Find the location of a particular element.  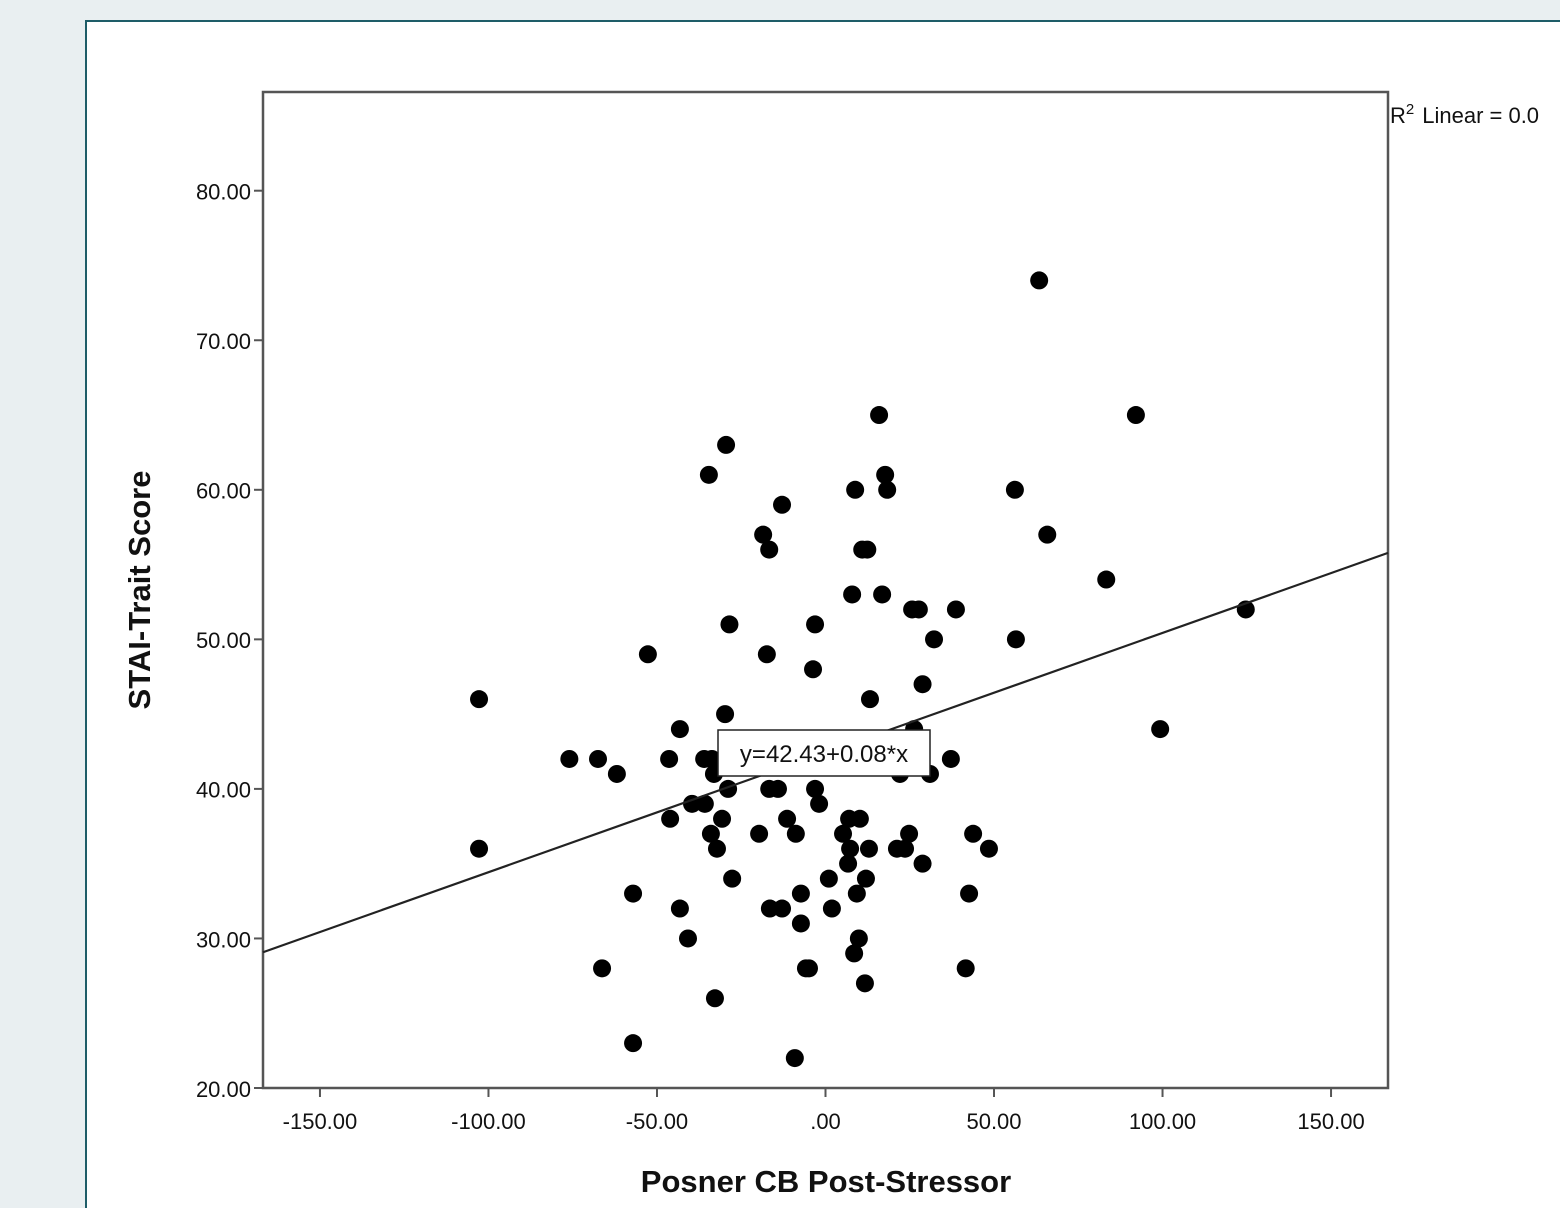

x-tick-label: -150.00 is located at coordinates (320, 1121).